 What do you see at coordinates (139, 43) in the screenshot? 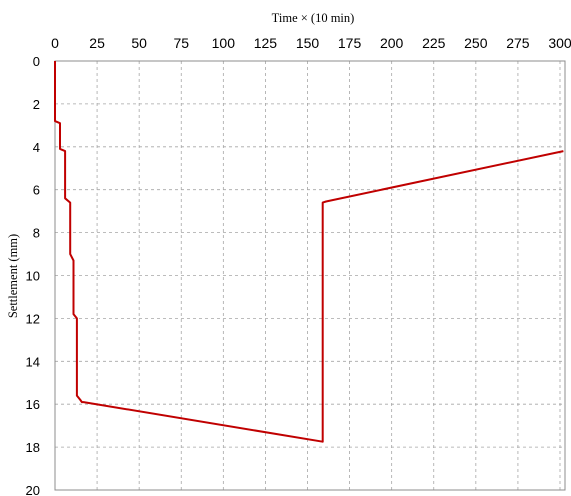
I see `x-tick-label: 50` at bounding box center [139, 43].